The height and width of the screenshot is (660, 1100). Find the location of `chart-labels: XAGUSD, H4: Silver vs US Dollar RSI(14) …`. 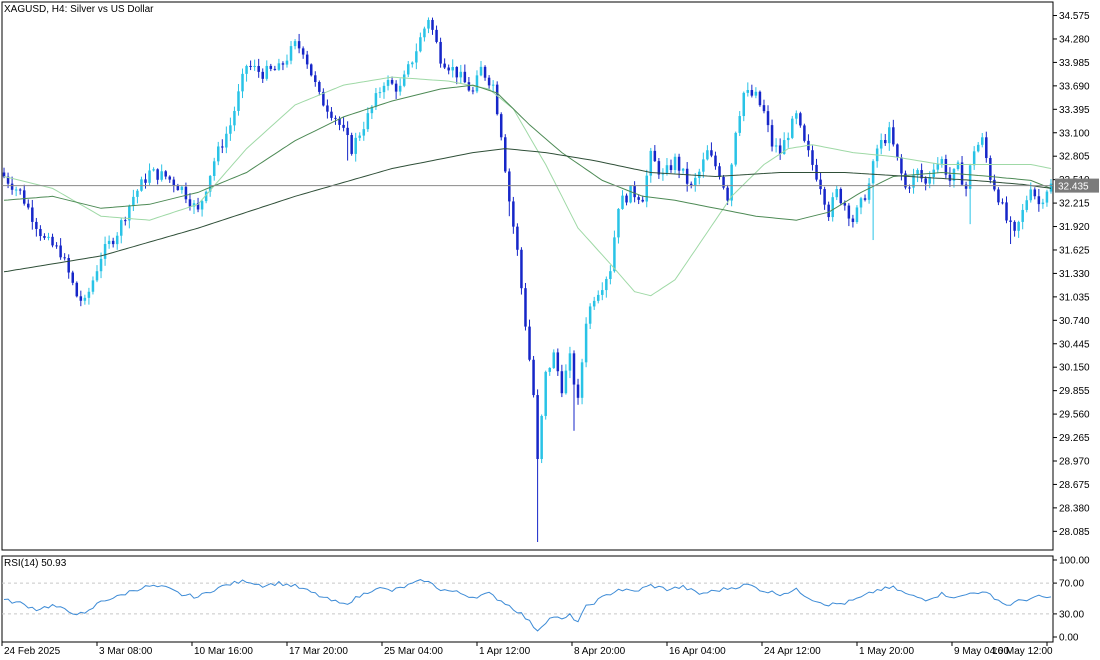

chart-labels: XAGUSD, H4: Silver vs US Dollar RSI(14) … is located at coordinates (79, 286).